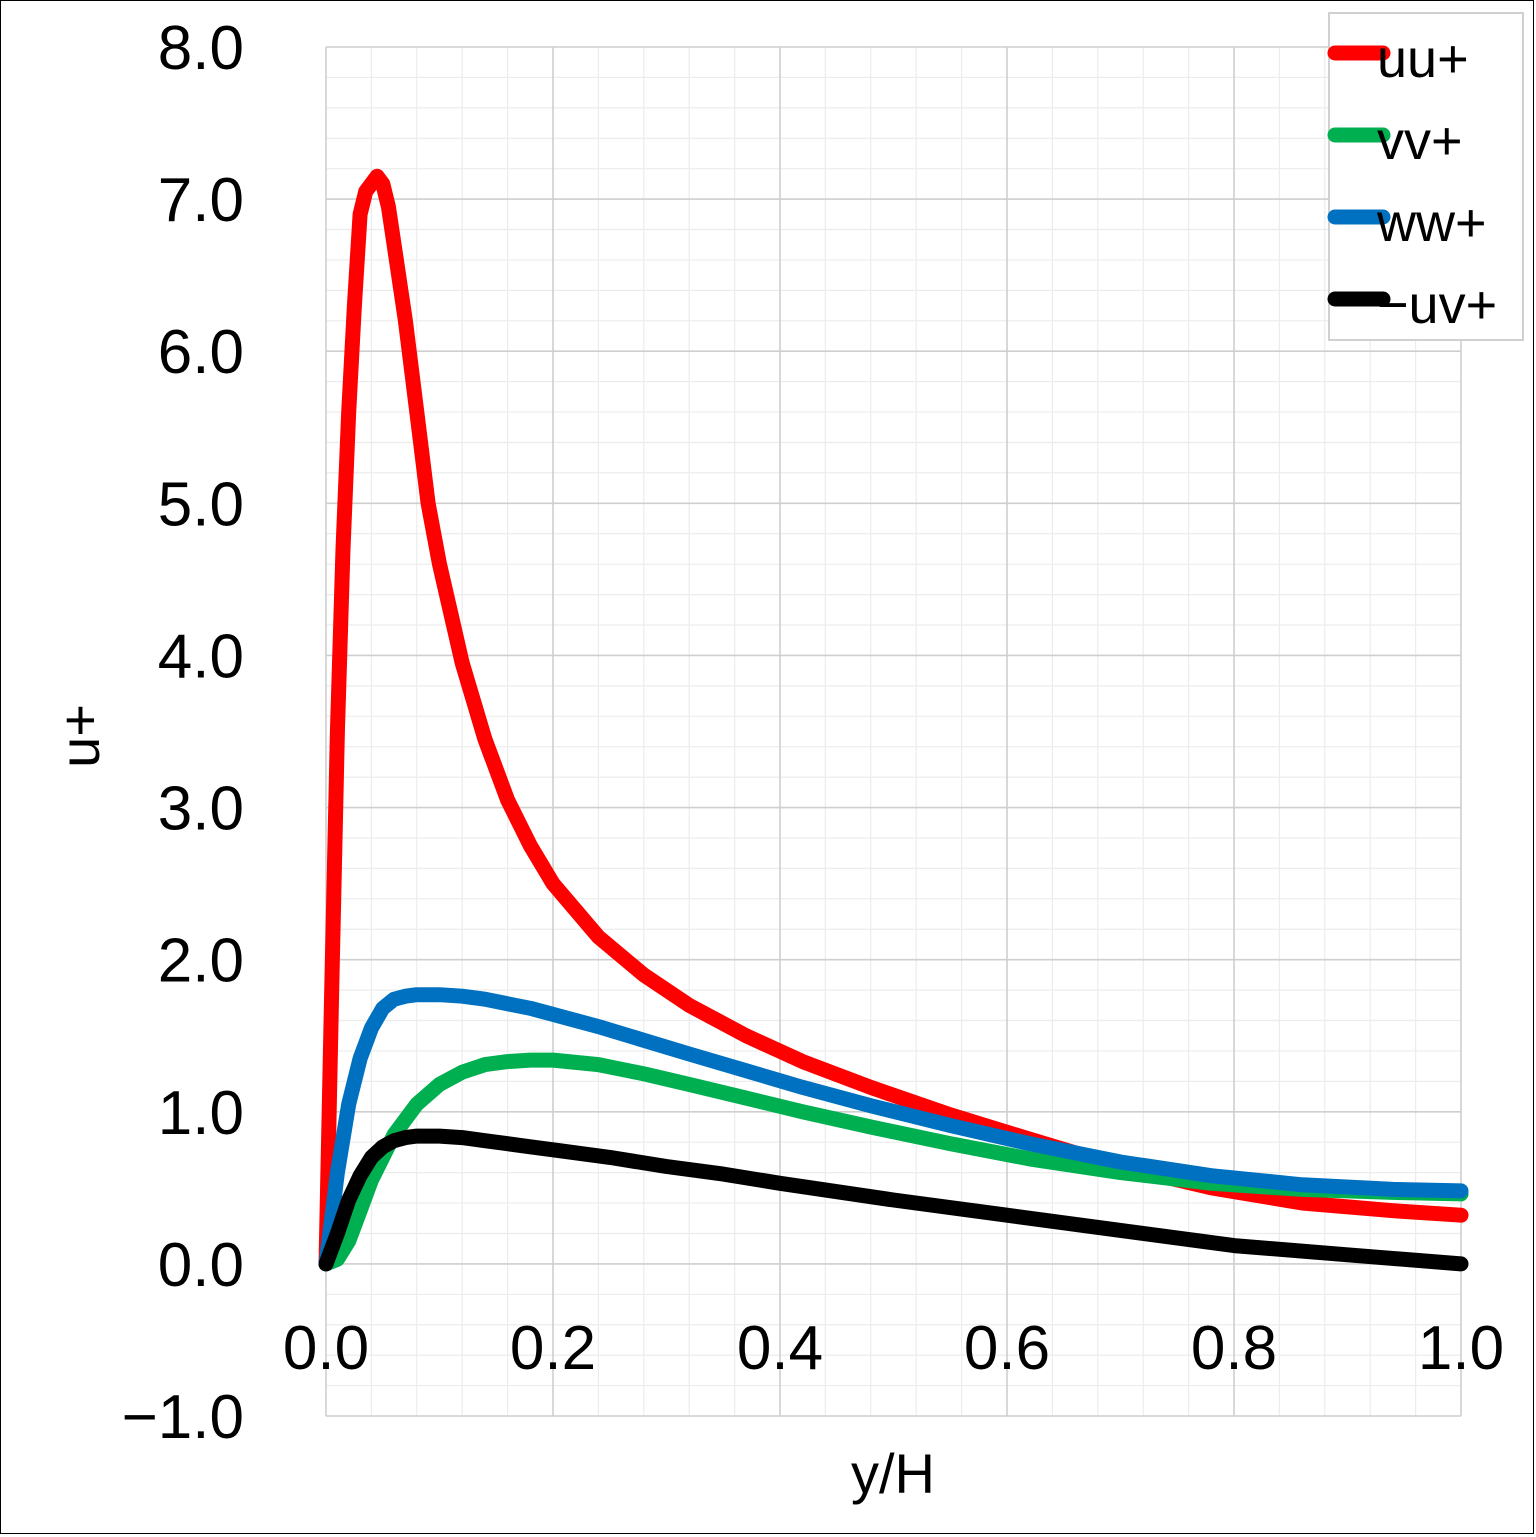 This screenshot has width=1536, height=1537. Describe the element at coordinates (183, 1417) in the screenshot. I see `y-tick-label: −1.0` at that location.